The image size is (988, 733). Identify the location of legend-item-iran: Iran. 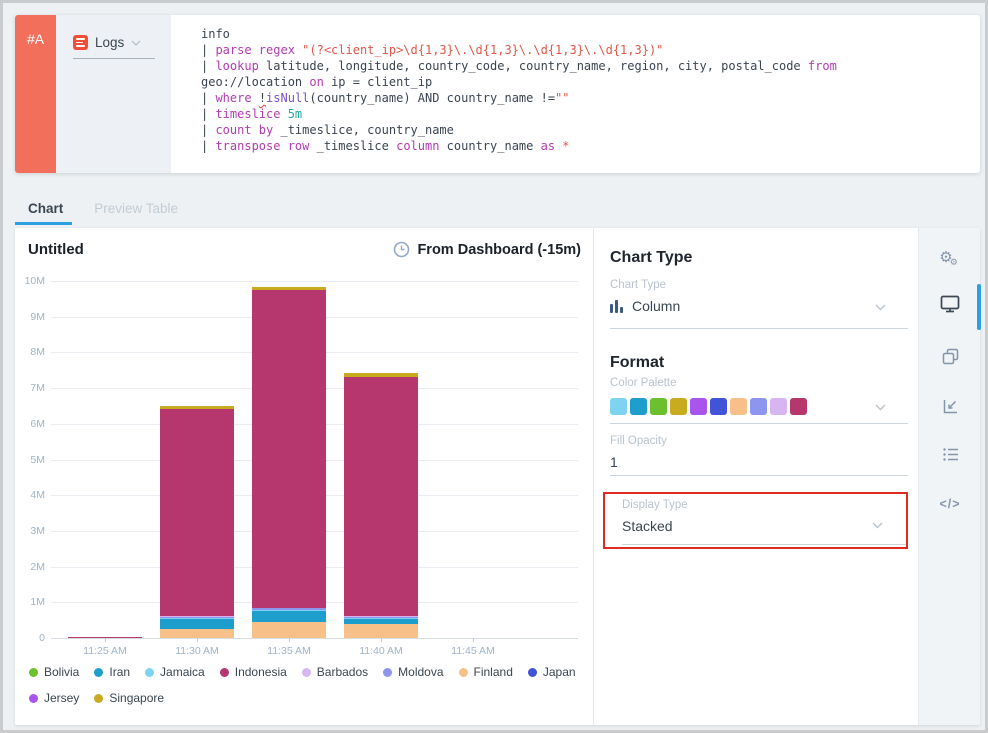
(112, 672).